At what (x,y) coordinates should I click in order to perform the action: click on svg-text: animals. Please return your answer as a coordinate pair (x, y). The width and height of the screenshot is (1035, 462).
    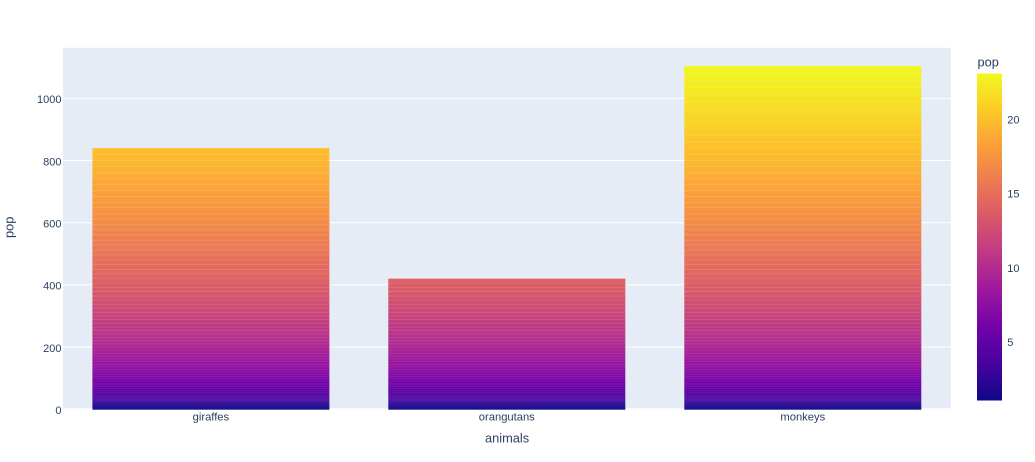
    Looking at the image, I should click on (507, 438).